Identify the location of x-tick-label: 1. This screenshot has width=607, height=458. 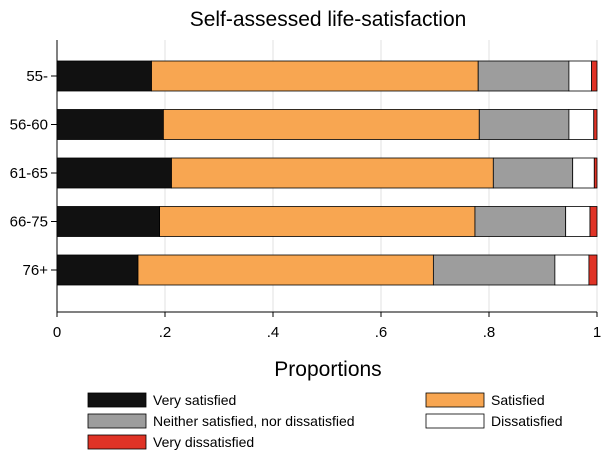
(597, 332).